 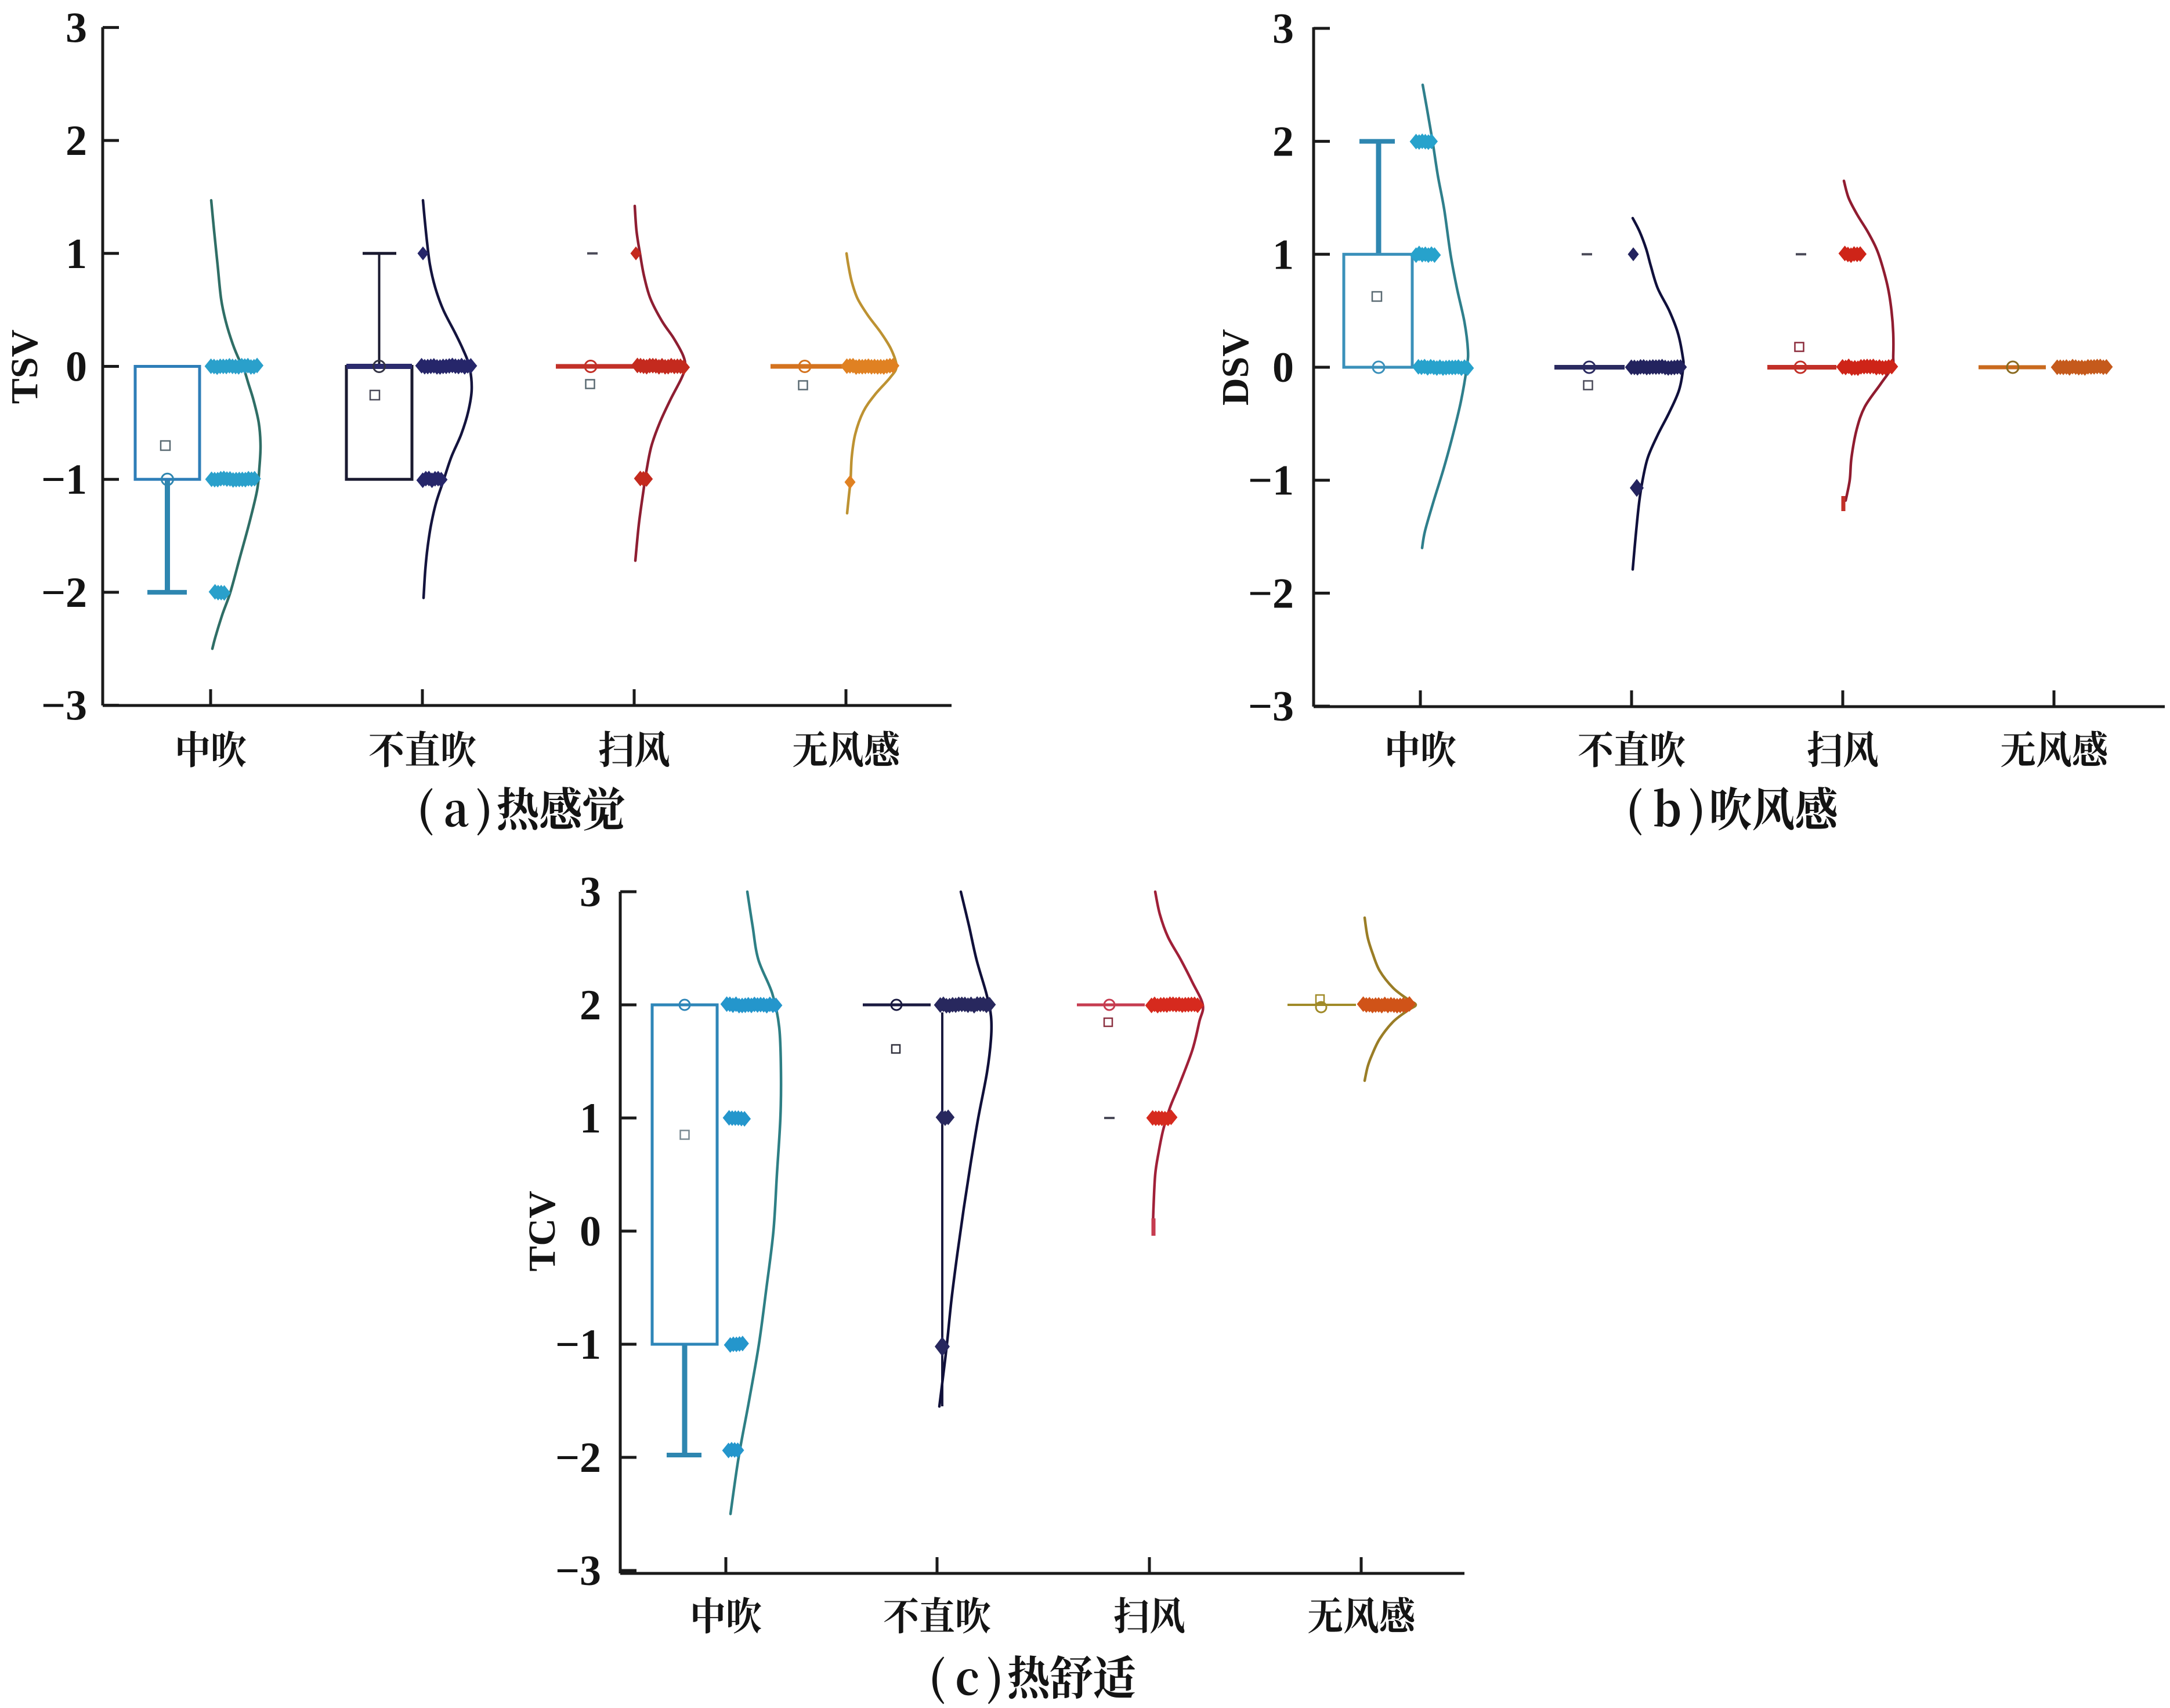 I want to click on svg-text: TCV, so click(x=542, y=1230).